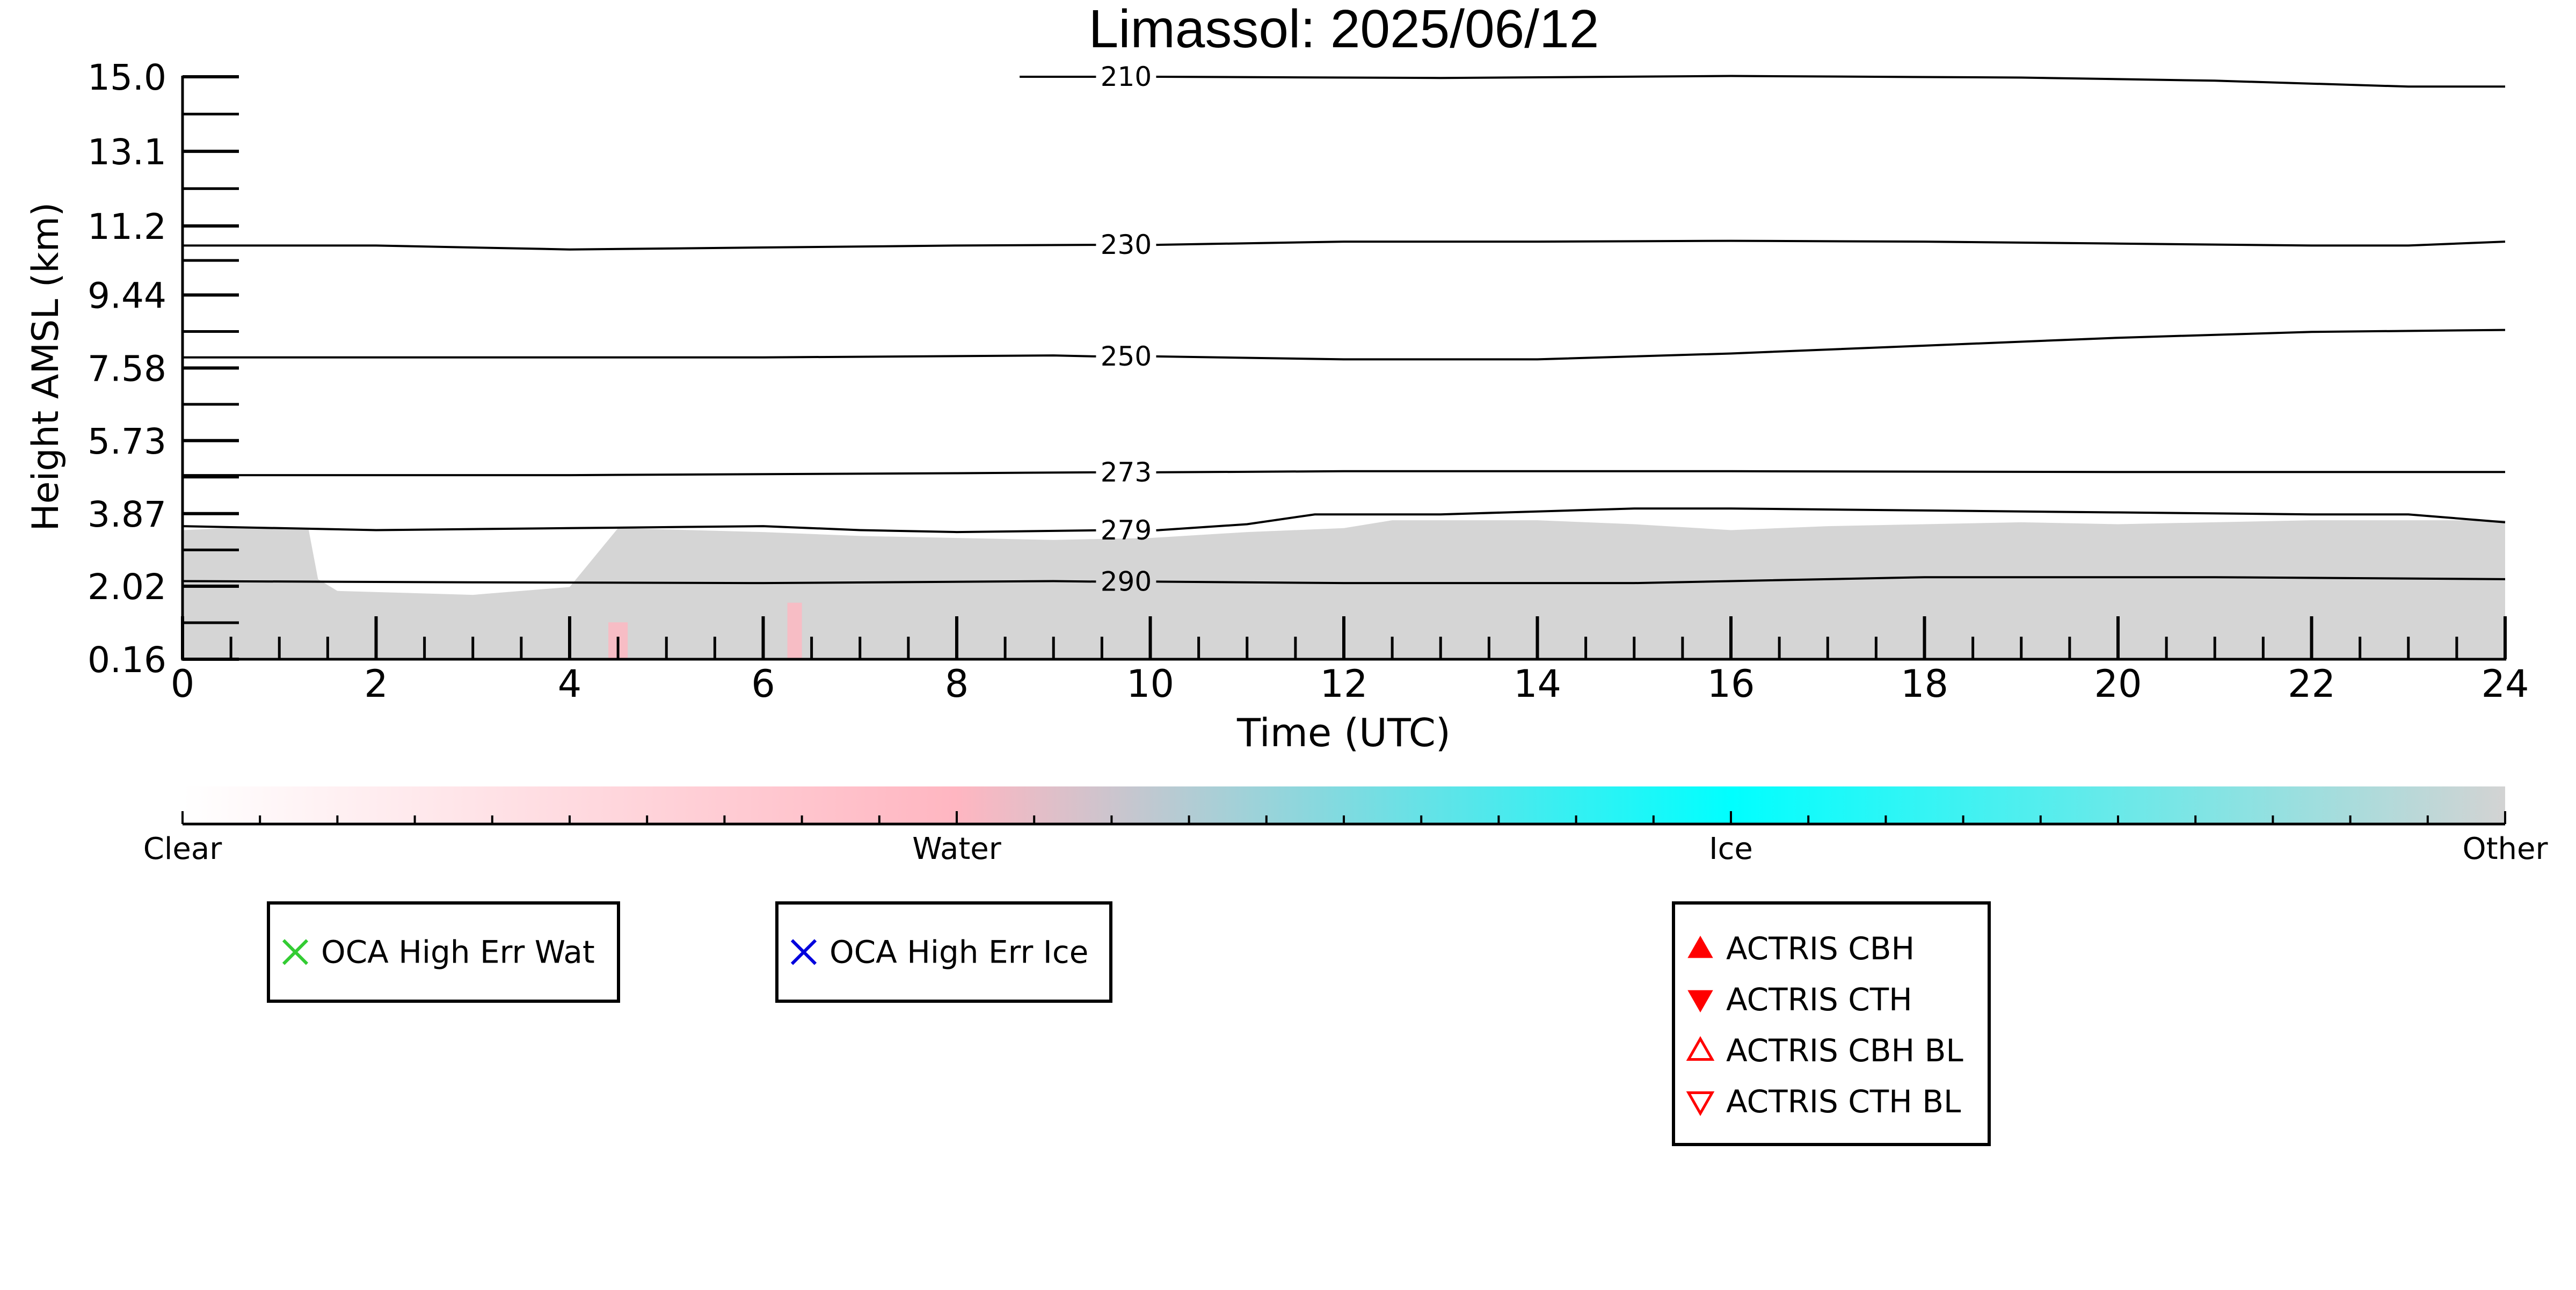 This screenshot has width=2576, height=1290. Describe the element at coordinates (127, 152) in the screenshot. I see `y-tick-label: 13.1` at that location.